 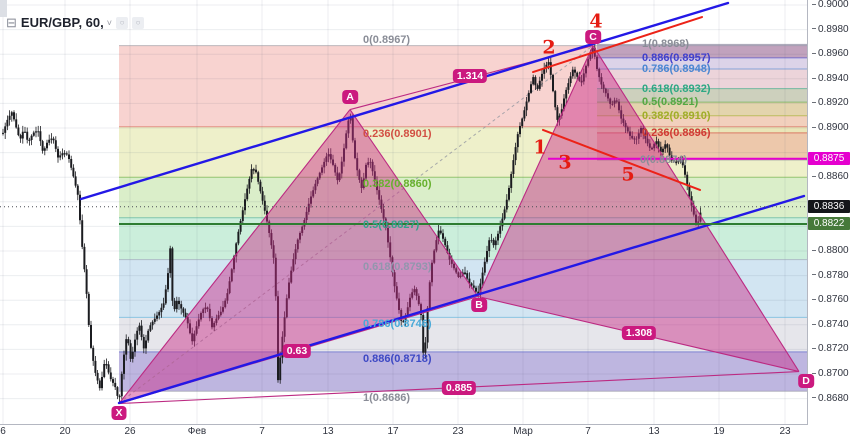 What do you see at coordinates (830, 275) in the screenshot?
I see `price-tick: 0.8780` at bounding box center [830, 275].